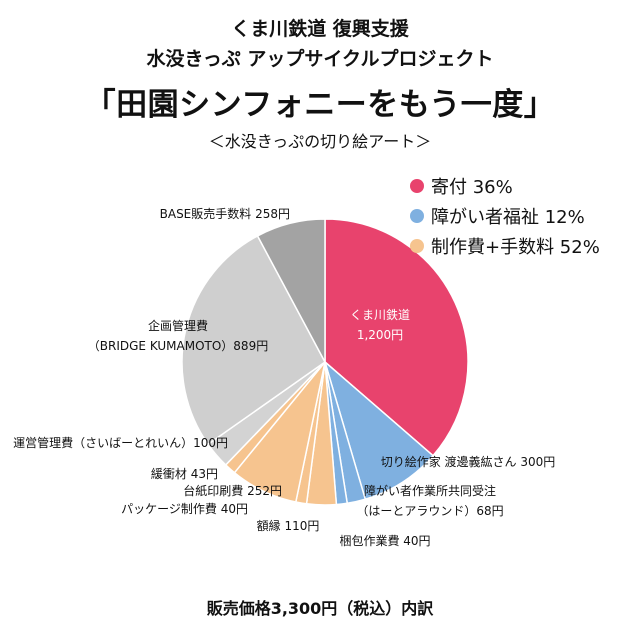 The image size is (640, 640). I want to click on slice-label: 切り絵作家 渡邊義紘さん 300円, so click(468, 461).